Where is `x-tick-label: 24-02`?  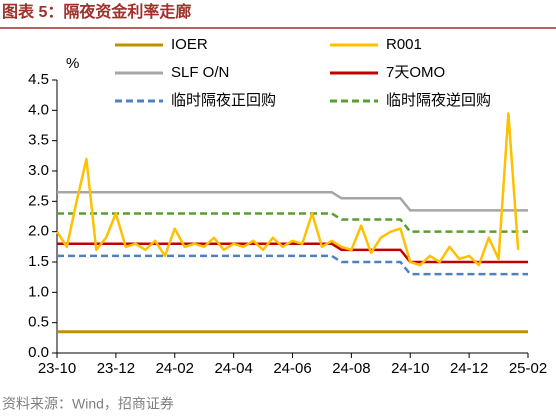
x-tick-label: 24-02 is located at coordinates (175, 368).